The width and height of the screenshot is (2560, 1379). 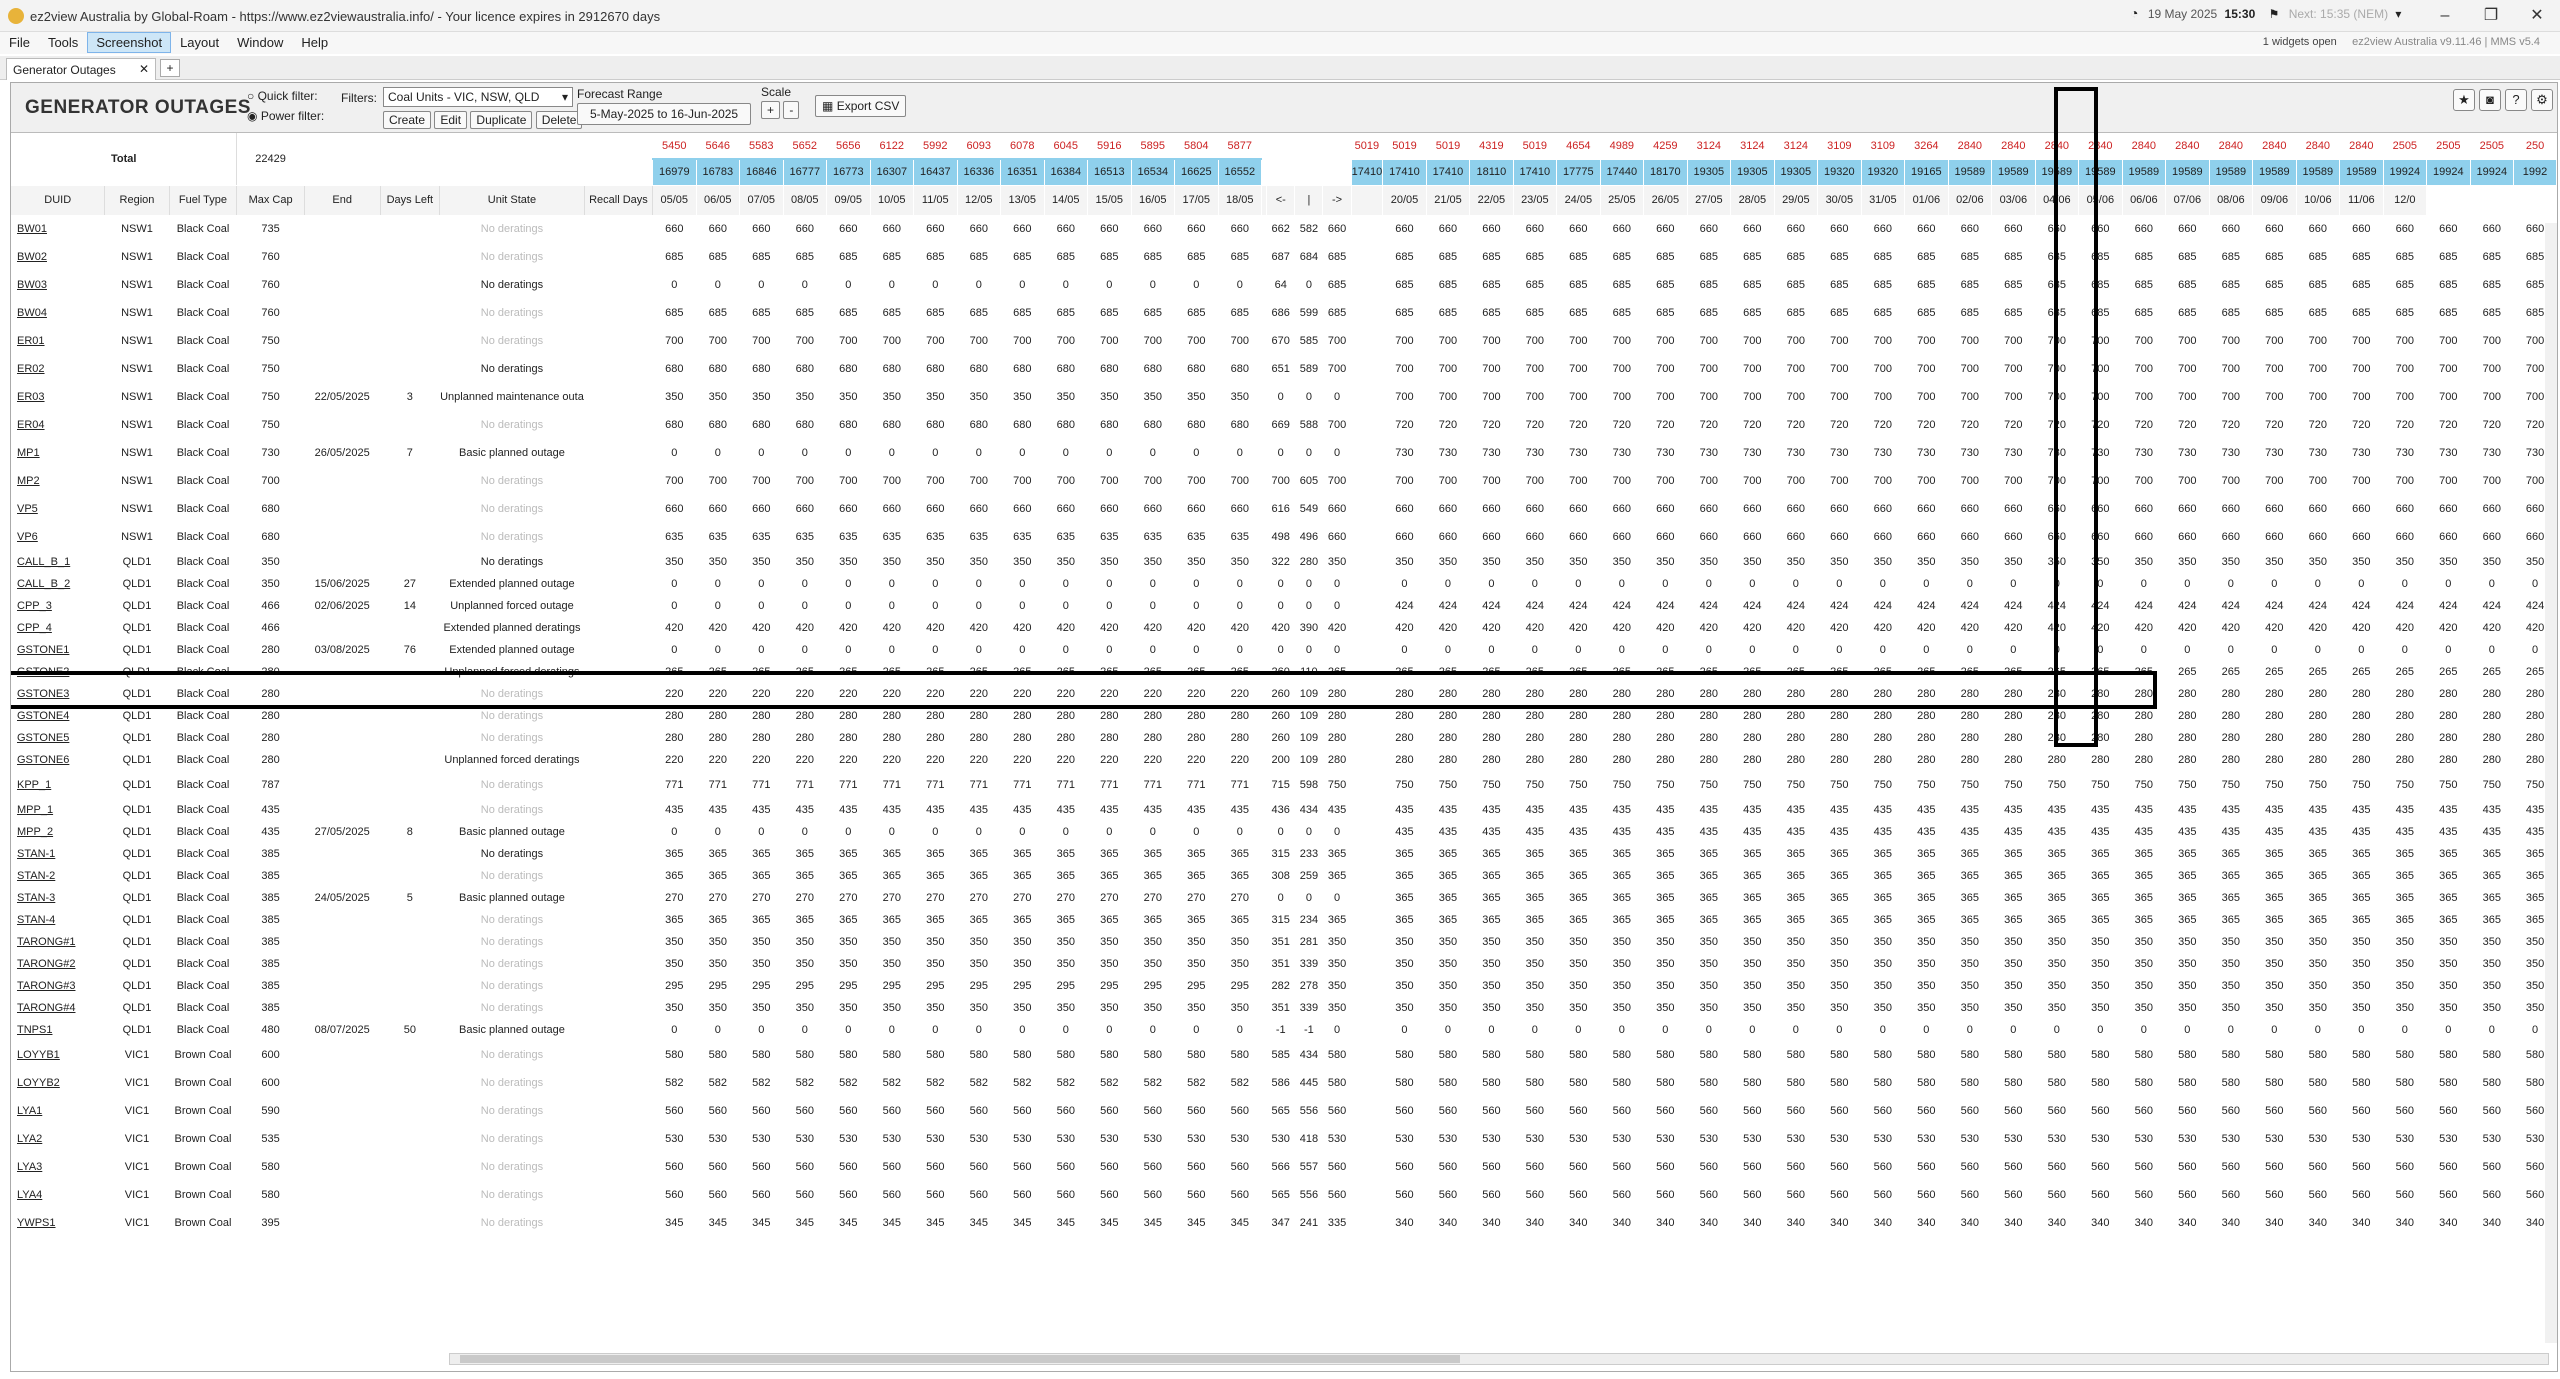 I want to click on delete-button: Delete, so click(x=559, y=120).